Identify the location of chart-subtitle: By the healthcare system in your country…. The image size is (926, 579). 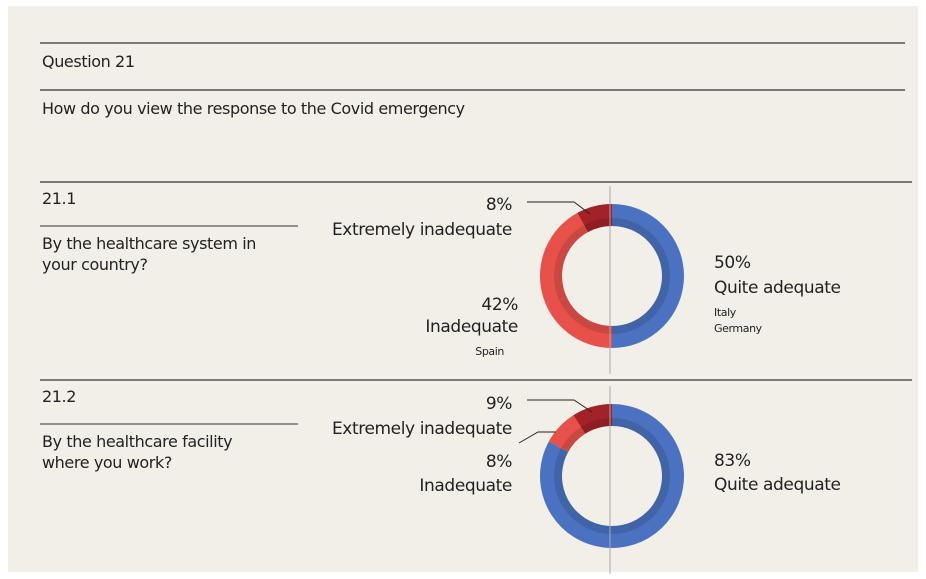
(149, 254).